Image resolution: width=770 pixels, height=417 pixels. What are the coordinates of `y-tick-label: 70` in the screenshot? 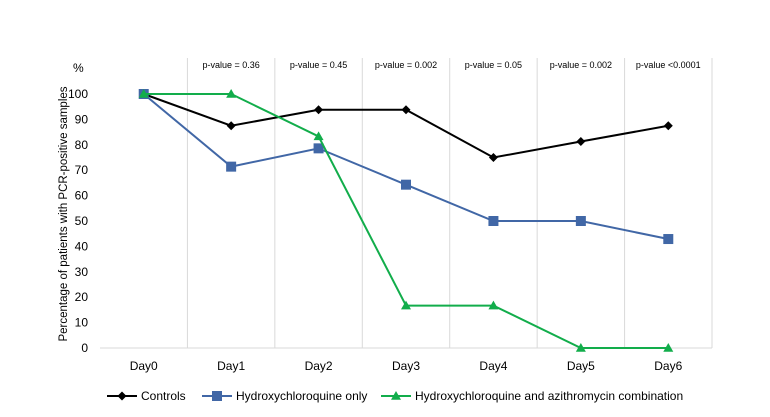 It's located at (82, 170).